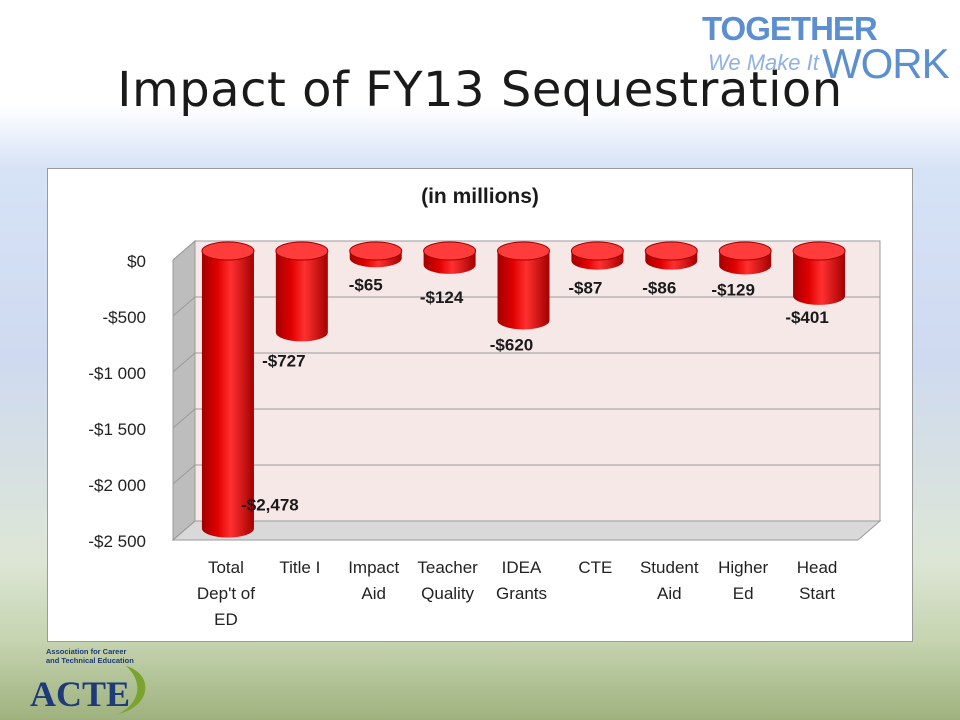 This screenshot has width=960, height=720. Describe the element at coordinates (117, 373) in the screenshot. I see `y-tick-label: -$1 000` at that location.